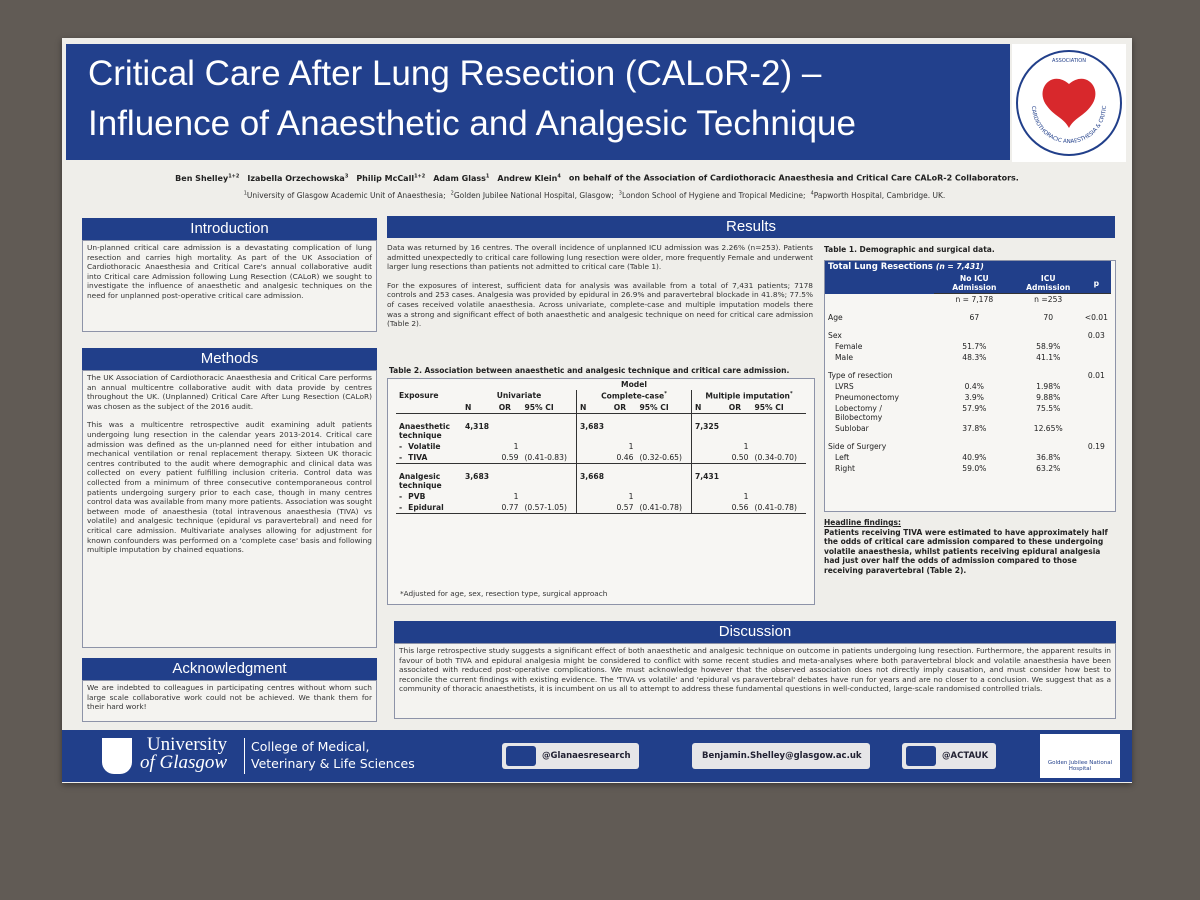 This screenshot has width=1200, height=900. Describe the element at coordinates (545, 457) in the screenshot. I see `ci-cell: (0.41-0.83)` at that location.